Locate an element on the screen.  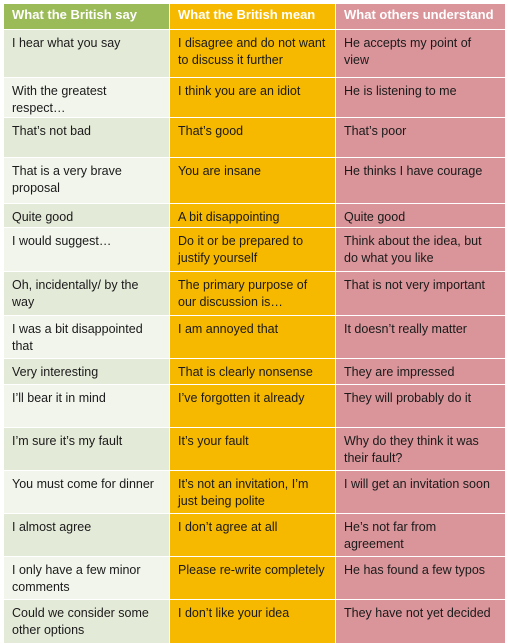
cell-british-say: That’s not bad is located at coordinates (86, 137).